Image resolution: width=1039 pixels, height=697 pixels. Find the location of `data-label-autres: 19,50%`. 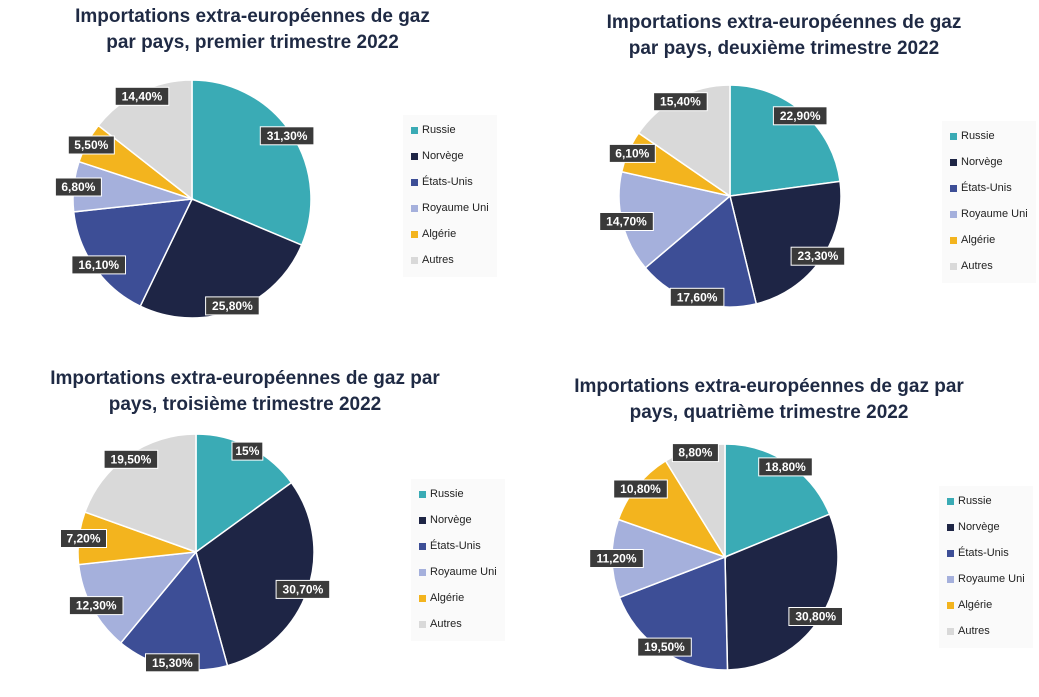

data-label-autres: 19,50% is located at coordinates (131, 459).